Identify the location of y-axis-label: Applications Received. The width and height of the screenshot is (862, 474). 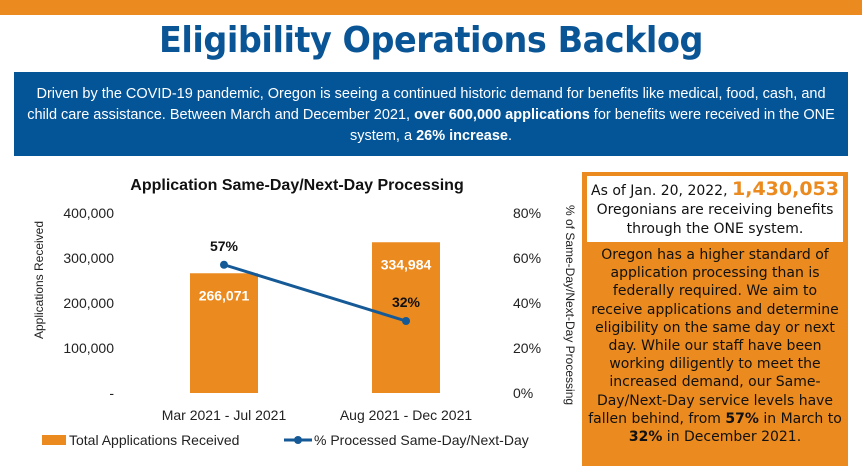
(39, 280).